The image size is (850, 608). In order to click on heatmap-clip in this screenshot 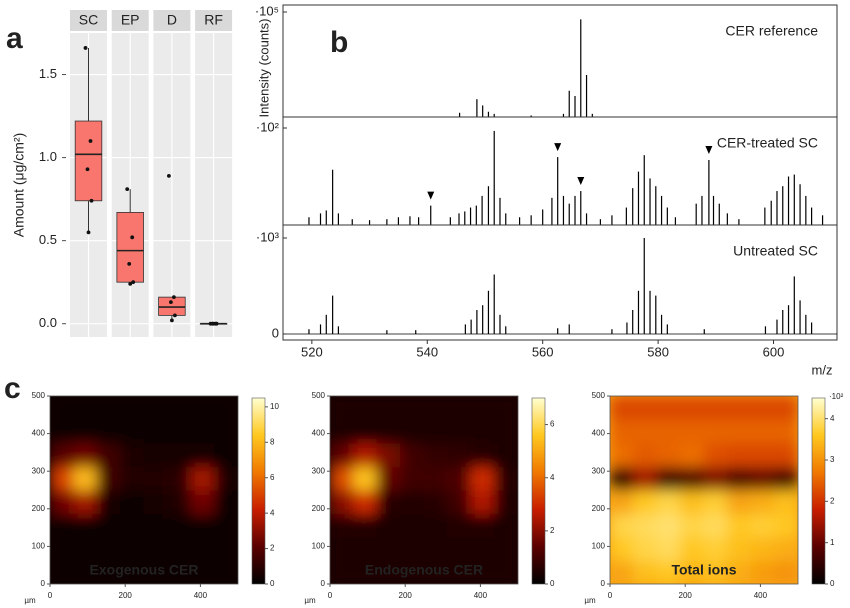, I will do `click(424, 490)`.